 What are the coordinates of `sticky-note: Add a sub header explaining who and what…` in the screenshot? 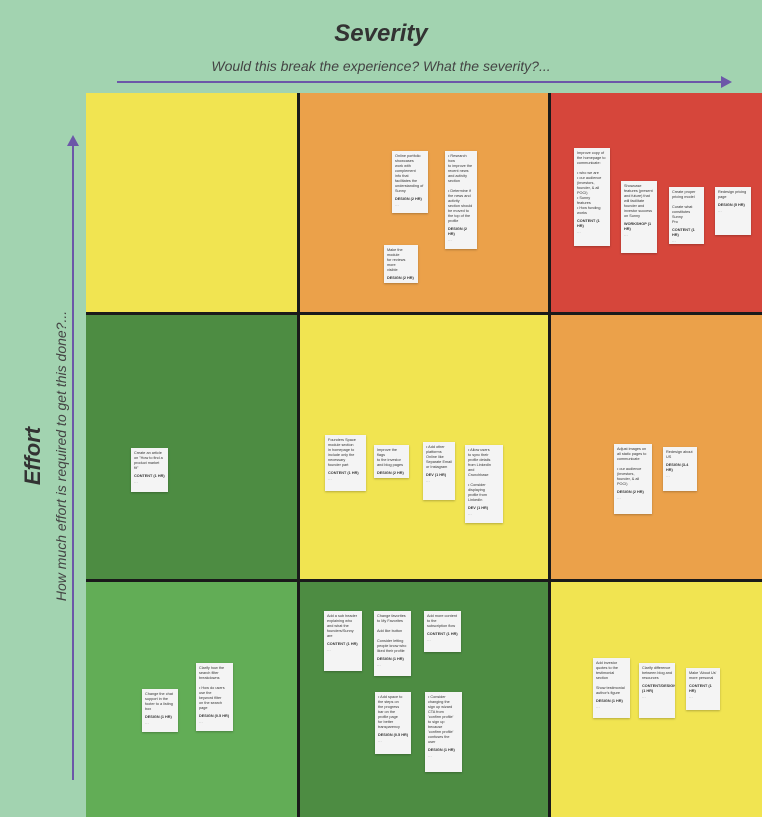 It's located at (343, 641).